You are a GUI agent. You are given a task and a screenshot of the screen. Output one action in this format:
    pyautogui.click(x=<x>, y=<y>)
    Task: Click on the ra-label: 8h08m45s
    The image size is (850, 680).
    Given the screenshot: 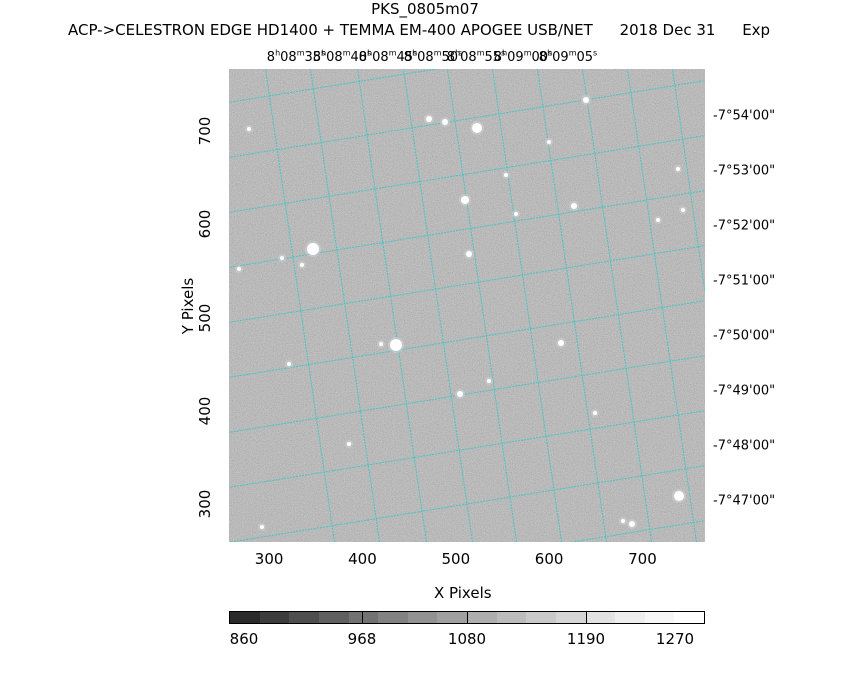 What is the action you would take?
    pyautogui.click(x=388, y=56)
    